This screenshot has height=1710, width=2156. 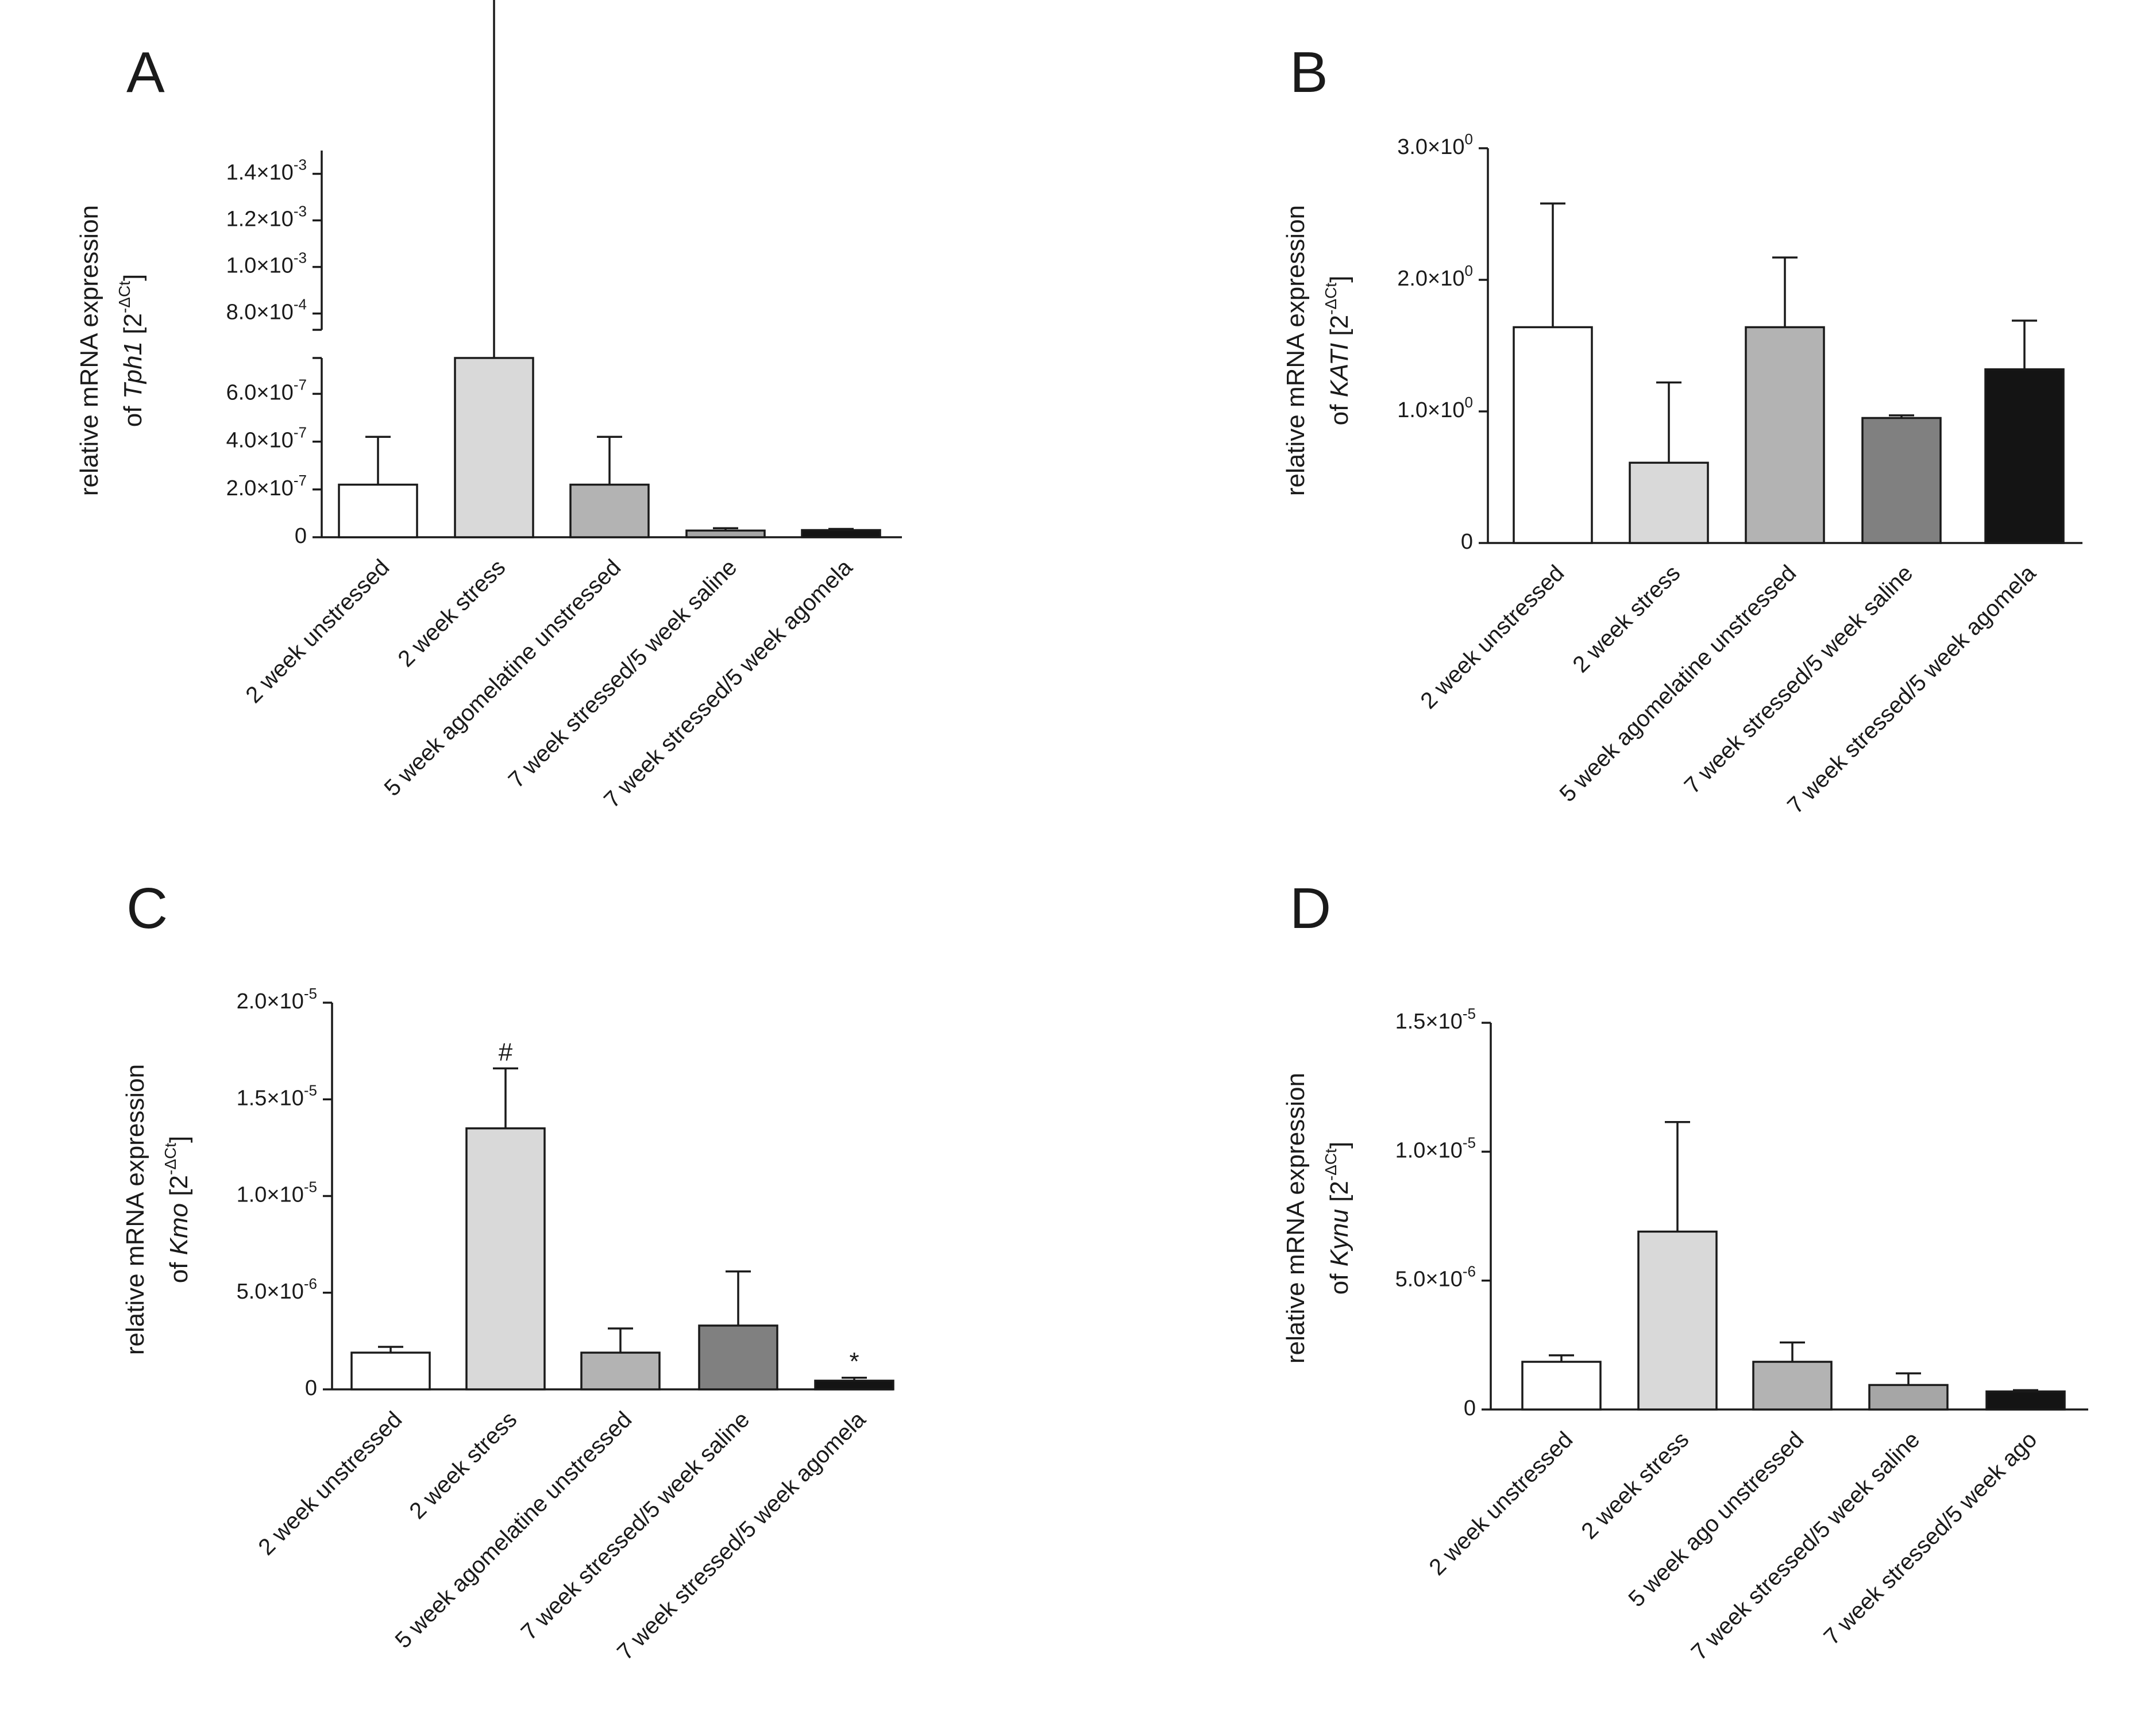 I want to click on y-tick-label: 3.0×100, so click(x=1435, y=144).